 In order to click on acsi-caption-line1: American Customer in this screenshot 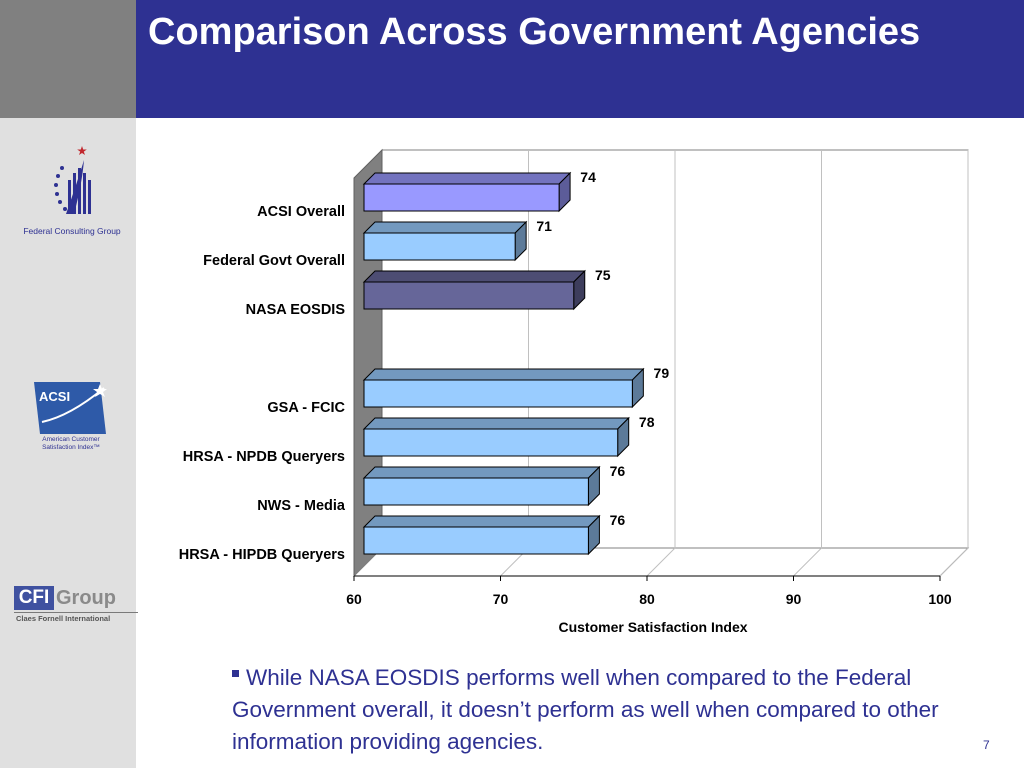, I will do `click(71, 439)`.